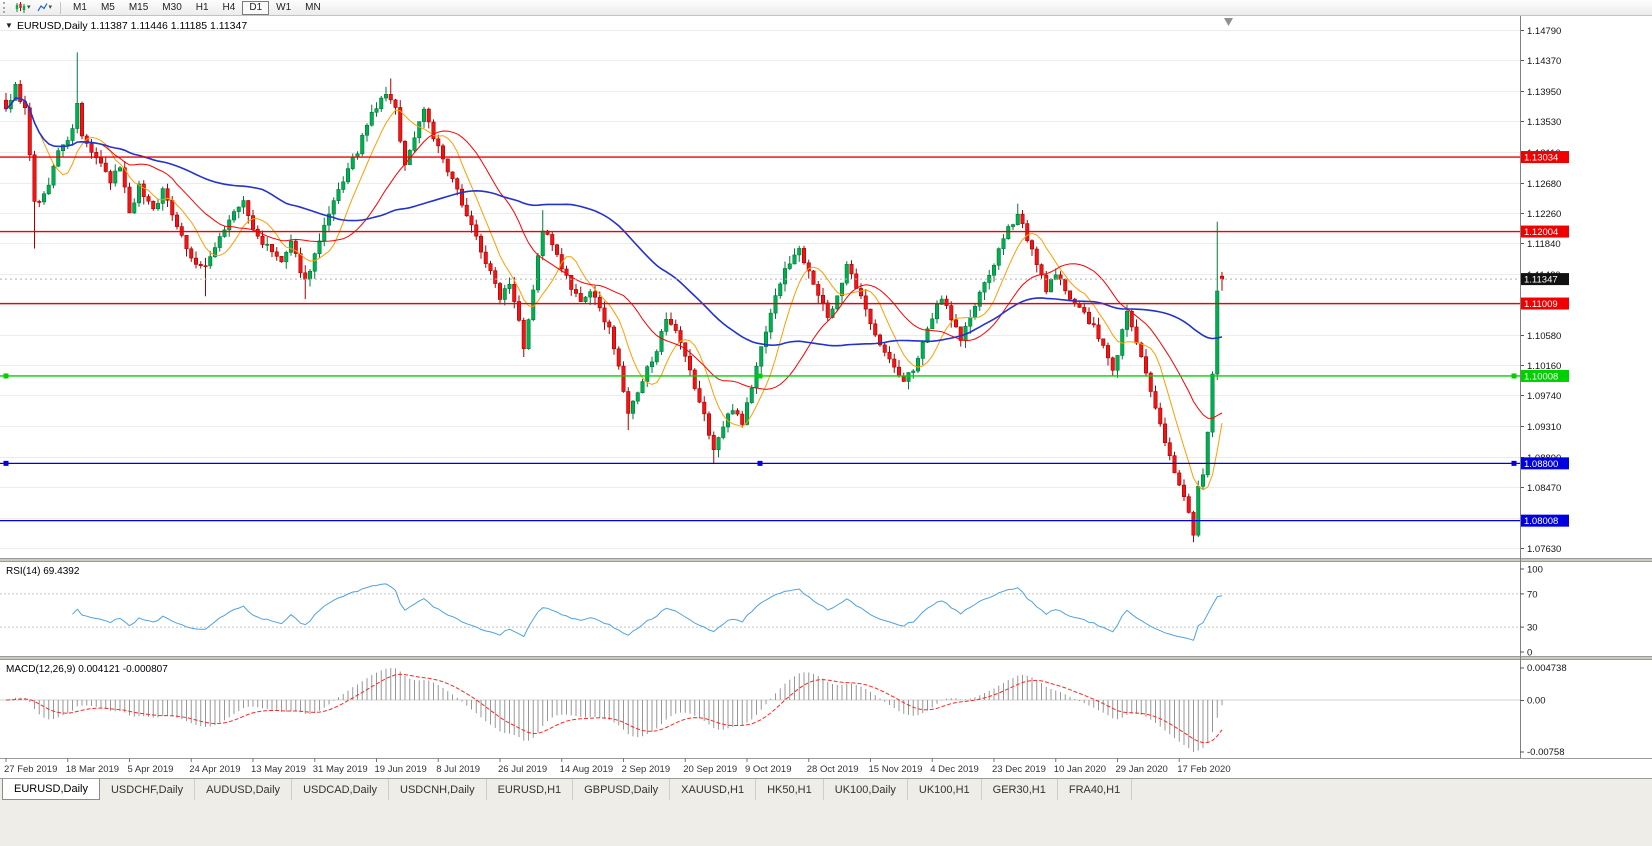 The width and height of the screenshot is (1652, 846). What do you see at coordinates (20, 7) in the screenshot?
I see `candlestick-chart-icon` at bounding box center [20, 7].